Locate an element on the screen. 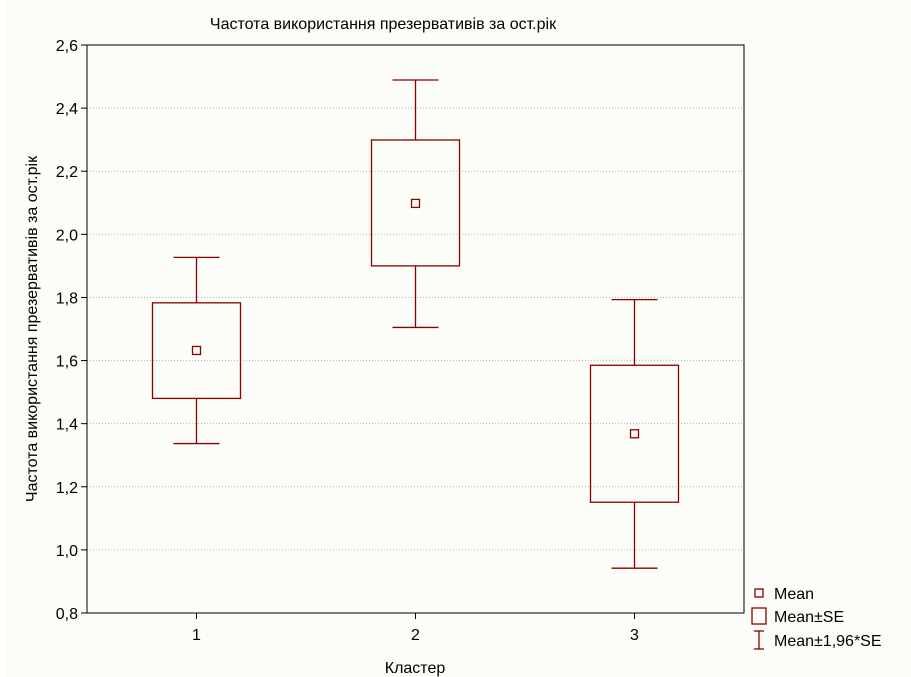 Image resolution: width=911 pixels, height=677 pixels. y-tick-label: 0,8 is located at coordinates (67, 614).